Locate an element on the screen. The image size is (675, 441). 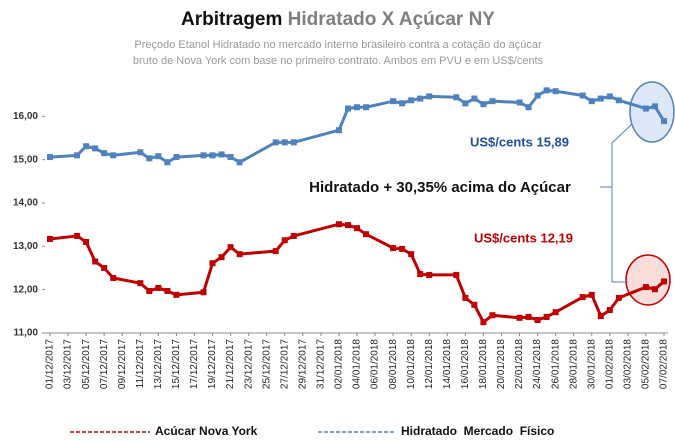
x-tick-label: 22/01/2018 is located at coordinates (519, 364).